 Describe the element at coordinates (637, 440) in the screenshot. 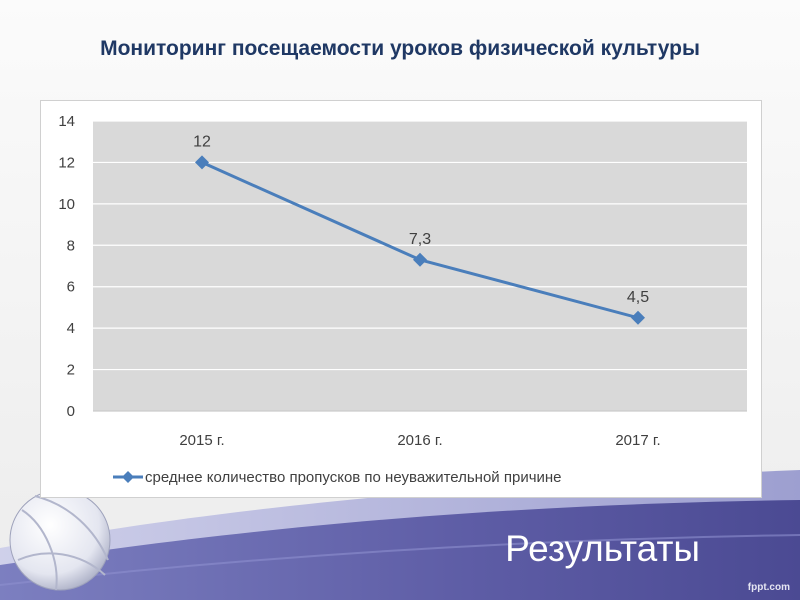

I see `x-tick-label: 2017 г.` at that location.